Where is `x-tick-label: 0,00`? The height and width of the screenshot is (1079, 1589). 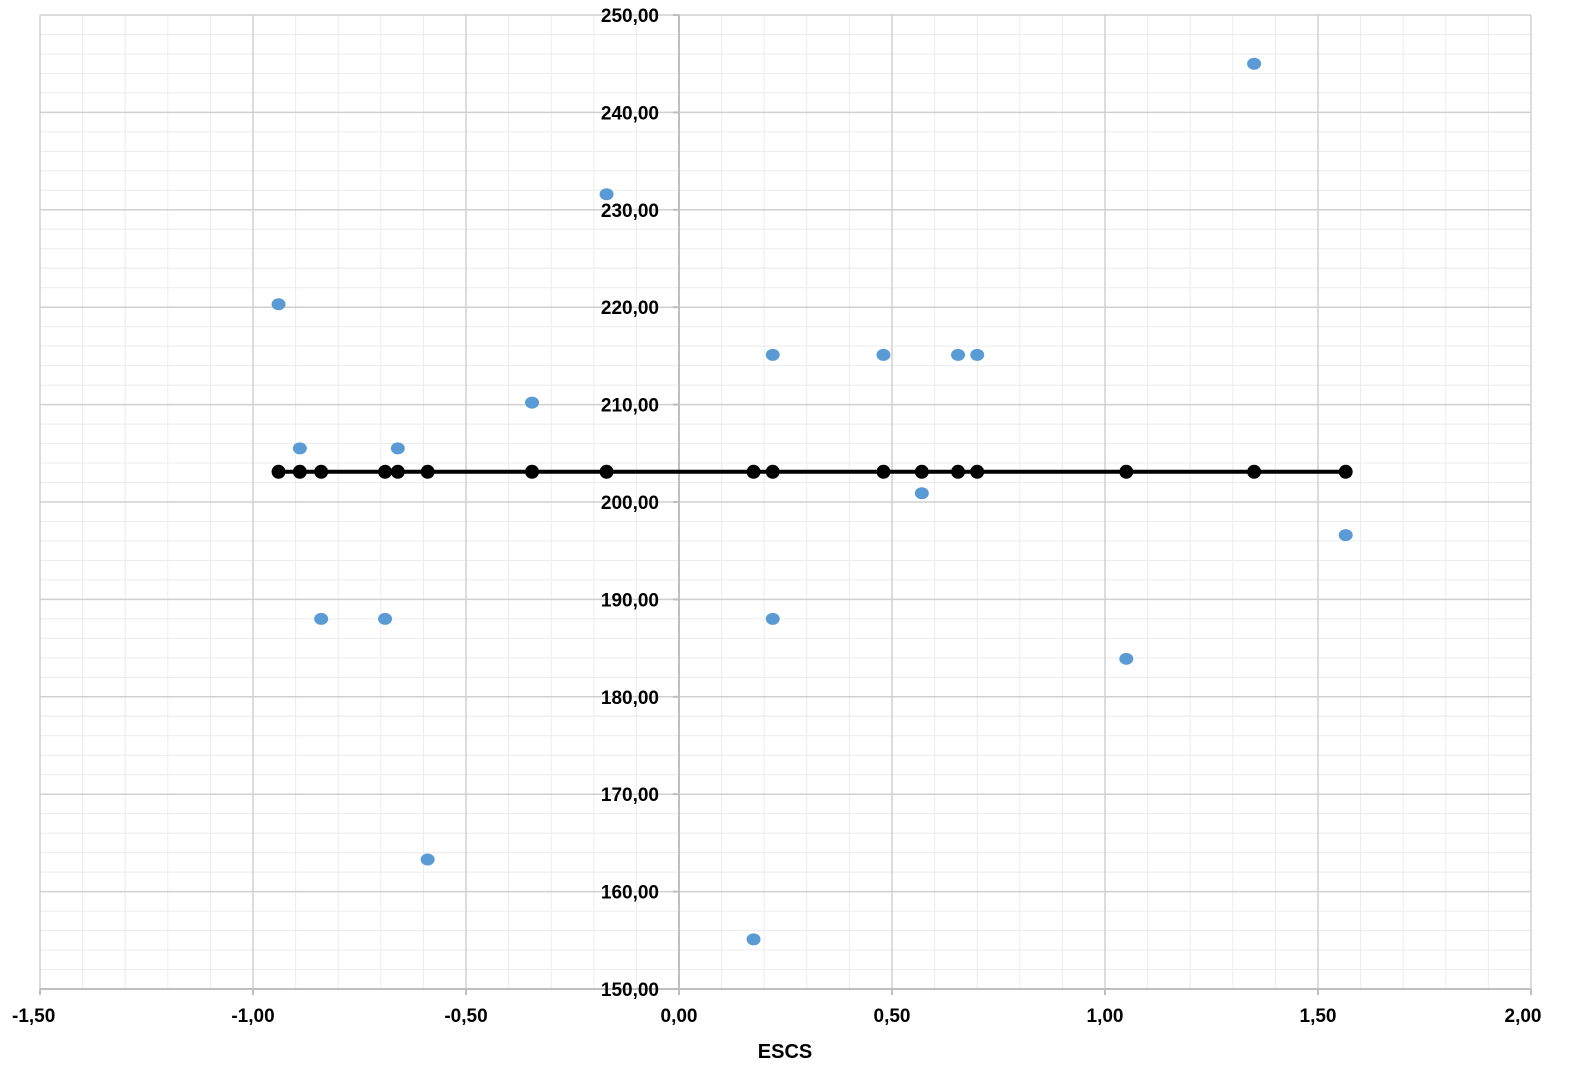 x-tick-label: 0,00 is located at coordinates (679, 1016).